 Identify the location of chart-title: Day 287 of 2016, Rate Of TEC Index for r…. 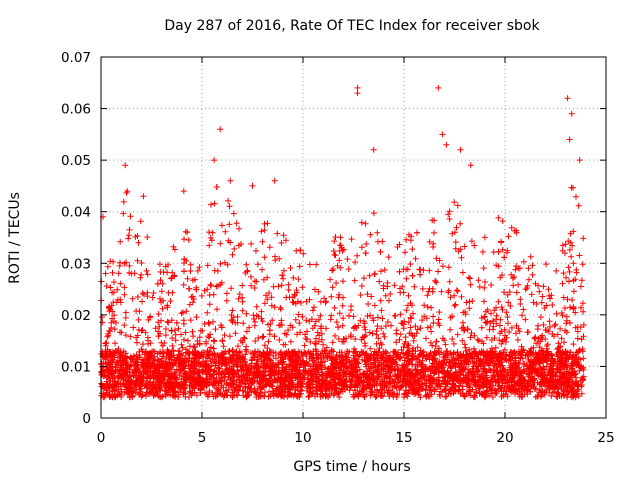
(352, 26).